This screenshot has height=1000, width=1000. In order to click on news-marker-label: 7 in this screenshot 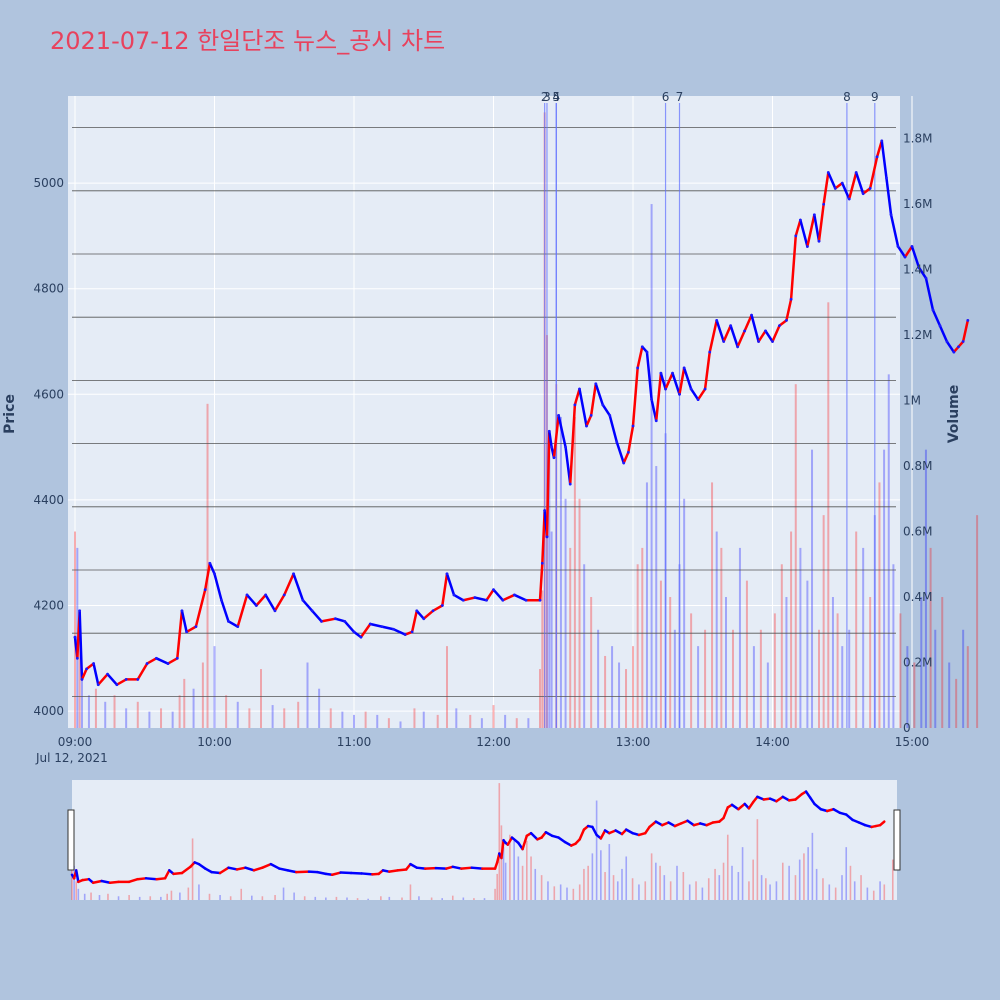, I will do `click(680, 97)`.